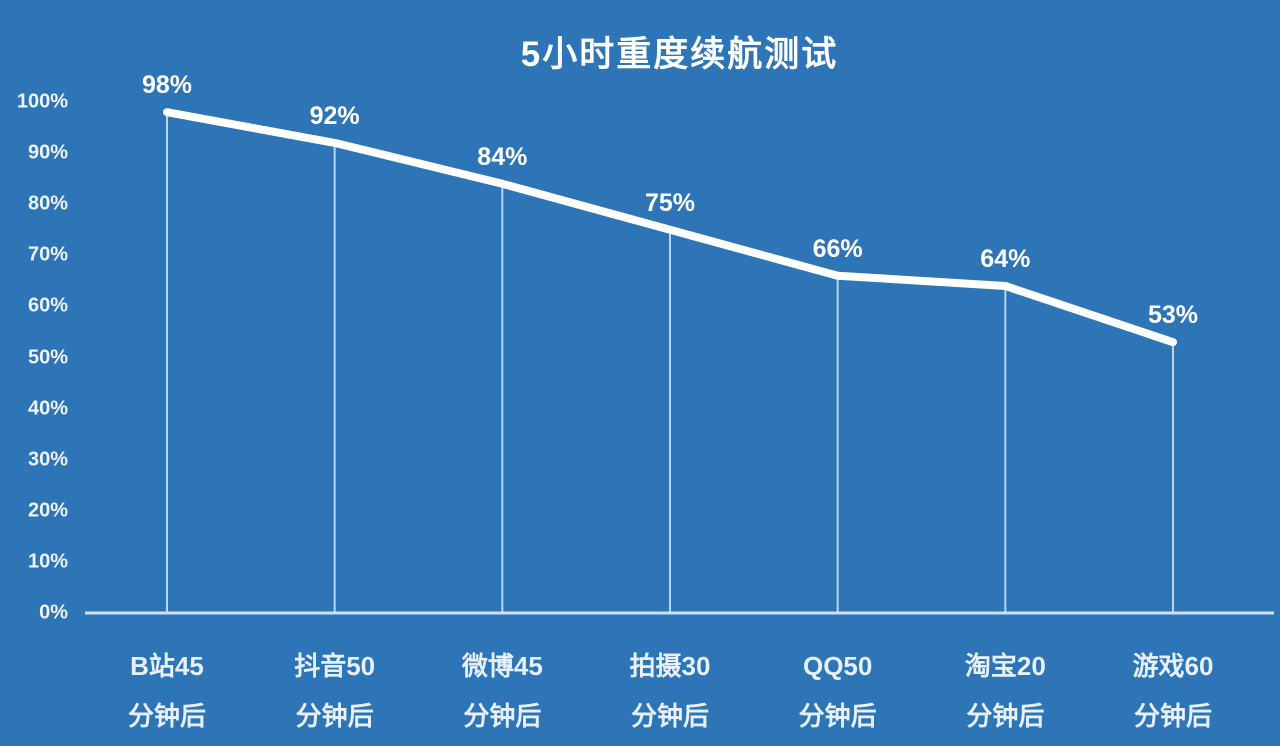 Image resolution: width=1280 pixels, height=746 pixels. What do you see at coordinates (1005, 691) in the screenshot?
I see `x-category-label: 淘宝20 分钟后` at bounding box center [1005, 691].